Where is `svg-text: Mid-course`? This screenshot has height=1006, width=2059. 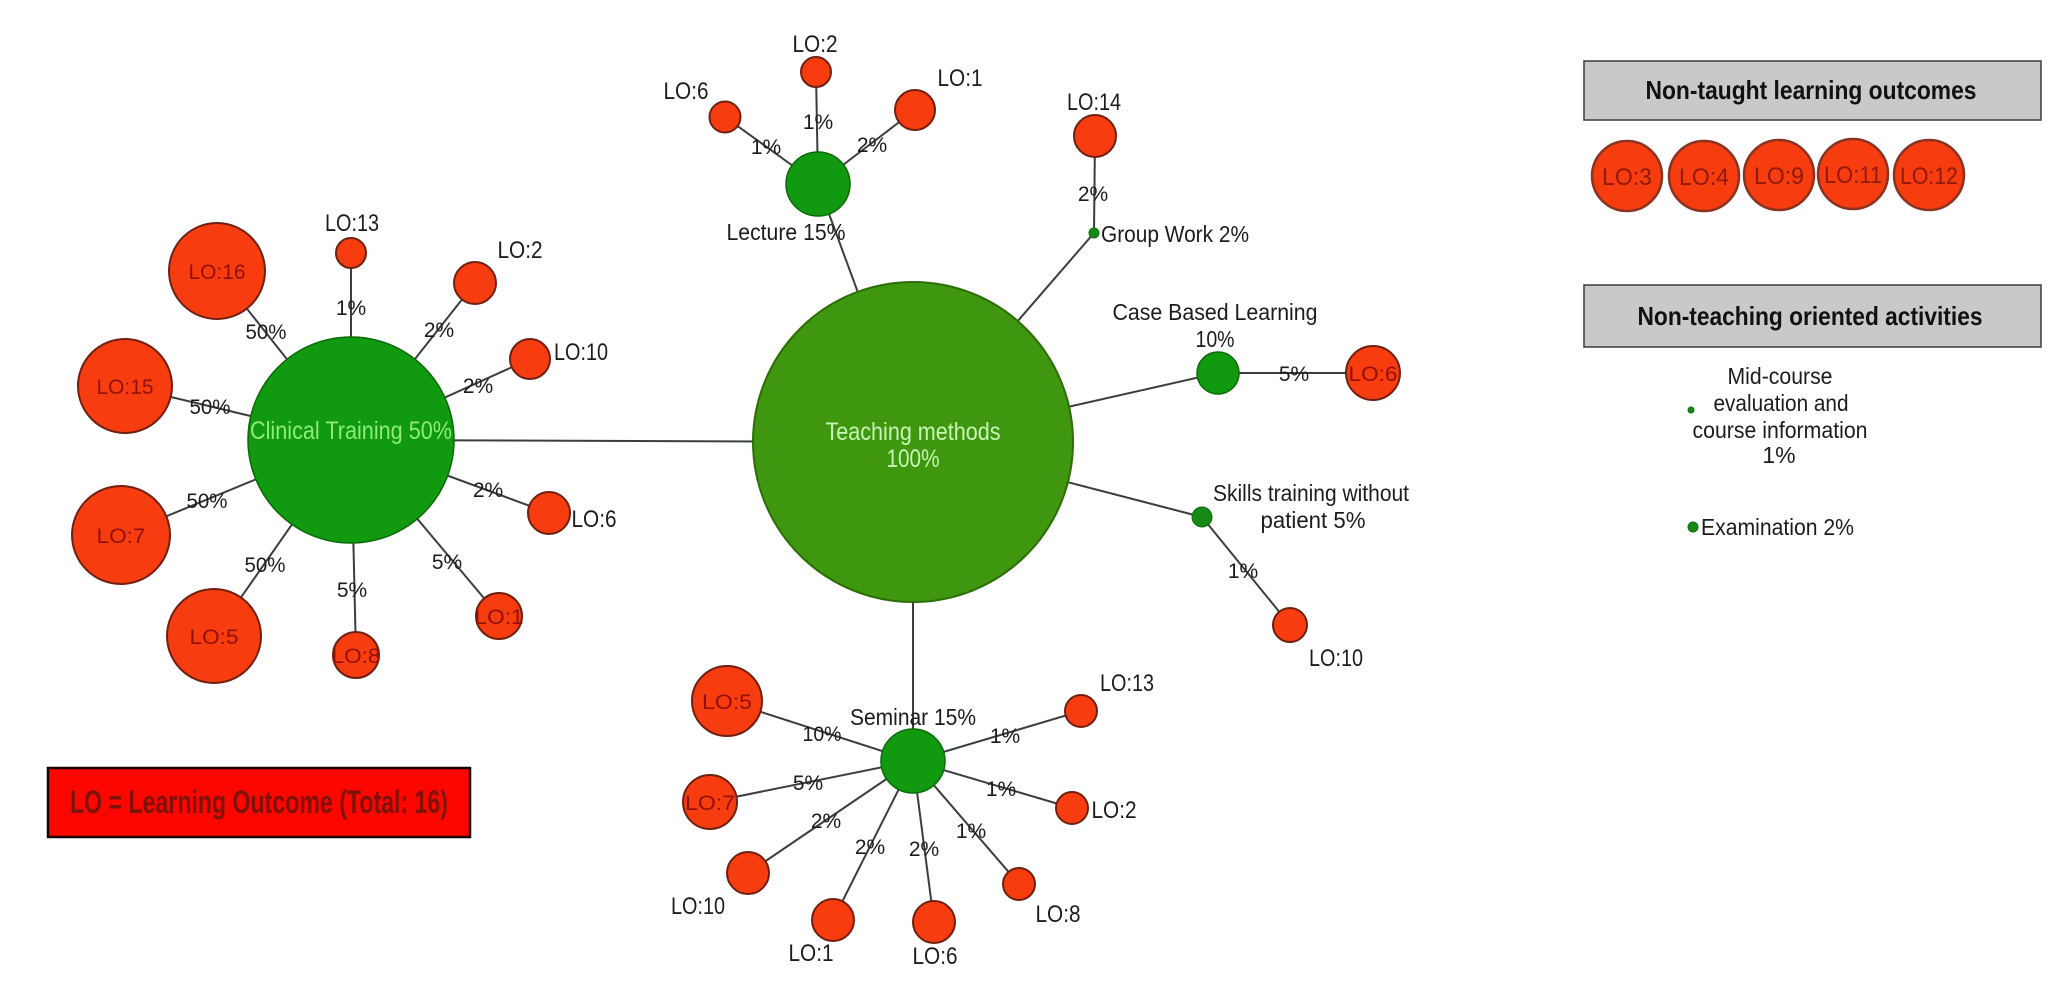
svg-text: Mid-course is located at coordinates (1780, 376).